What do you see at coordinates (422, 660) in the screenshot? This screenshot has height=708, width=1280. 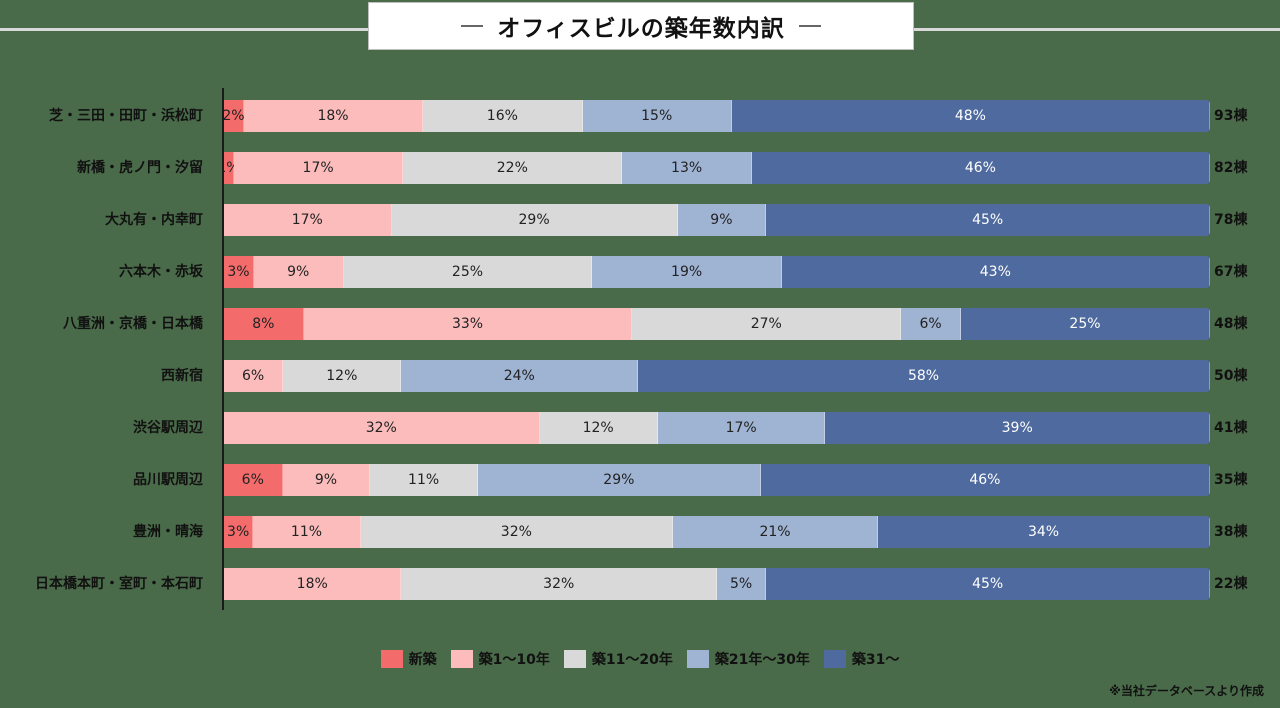 I see `legend-label: 新築` at bounding box center [422, 660].